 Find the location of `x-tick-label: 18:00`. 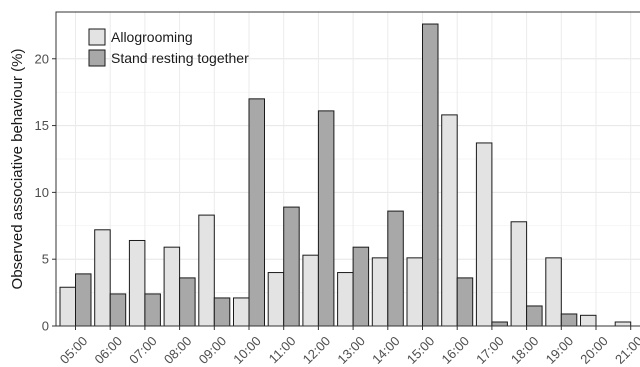

x-tick-label: 18:00 is located at coordinates (525, 350).